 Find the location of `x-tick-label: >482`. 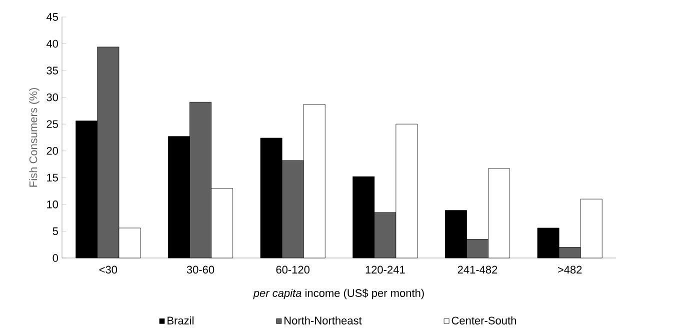

x-tick-label: >482 is located at coordinates (570, 270).